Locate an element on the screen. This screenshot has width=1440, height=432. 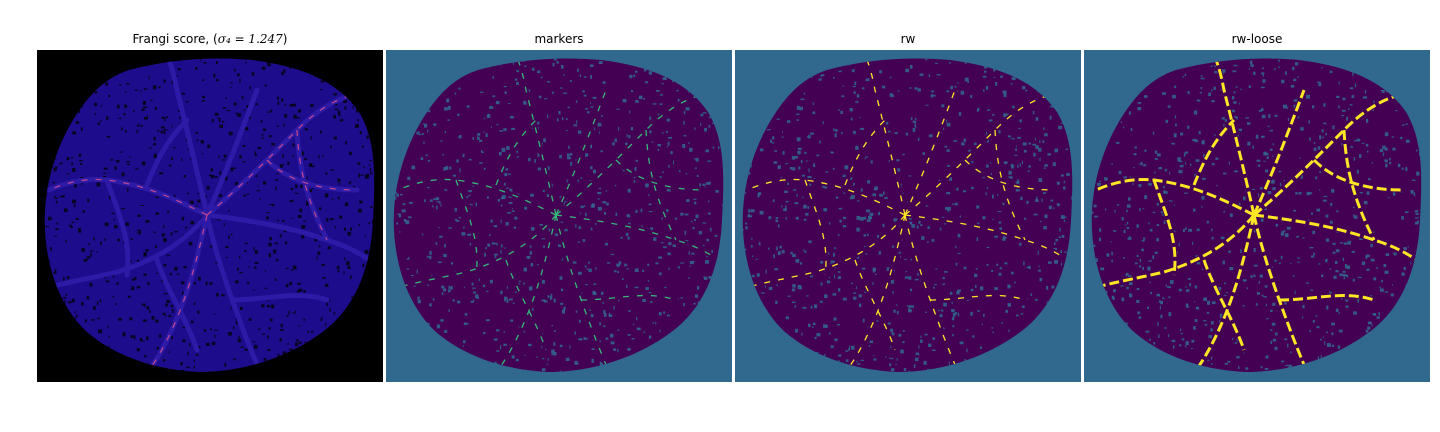
panel-title-rw-loose: rw-loose is located at coordinates (1257, 39).